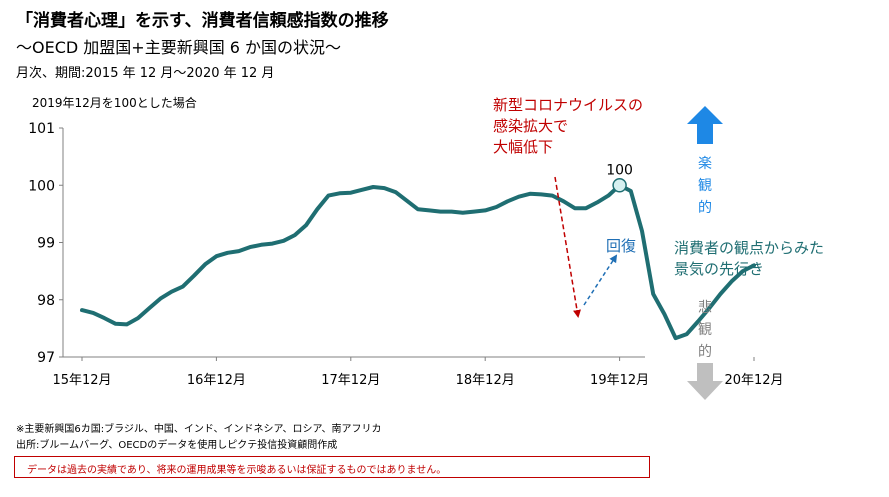 The image size is (889, 497). Describe the element at coordinates (705, 329) in the screenshot. I see `pessimistic-label: 観` at that location.